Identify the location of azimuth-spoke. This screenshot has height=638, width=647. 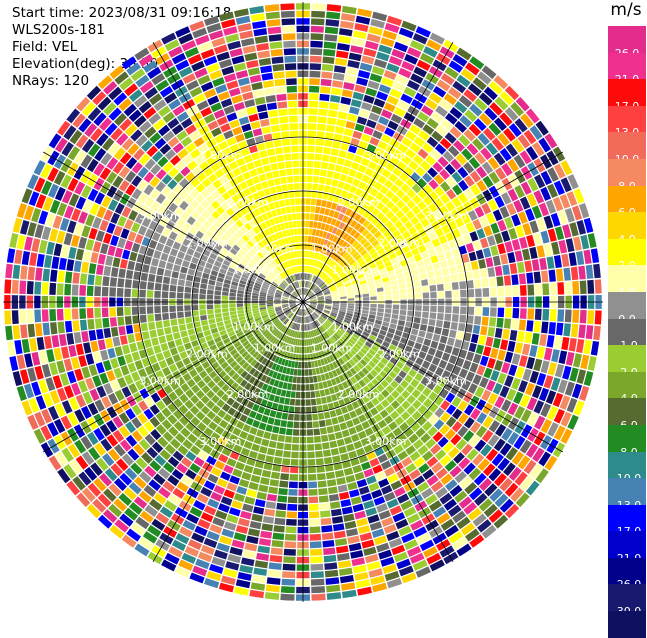
(433, 227).